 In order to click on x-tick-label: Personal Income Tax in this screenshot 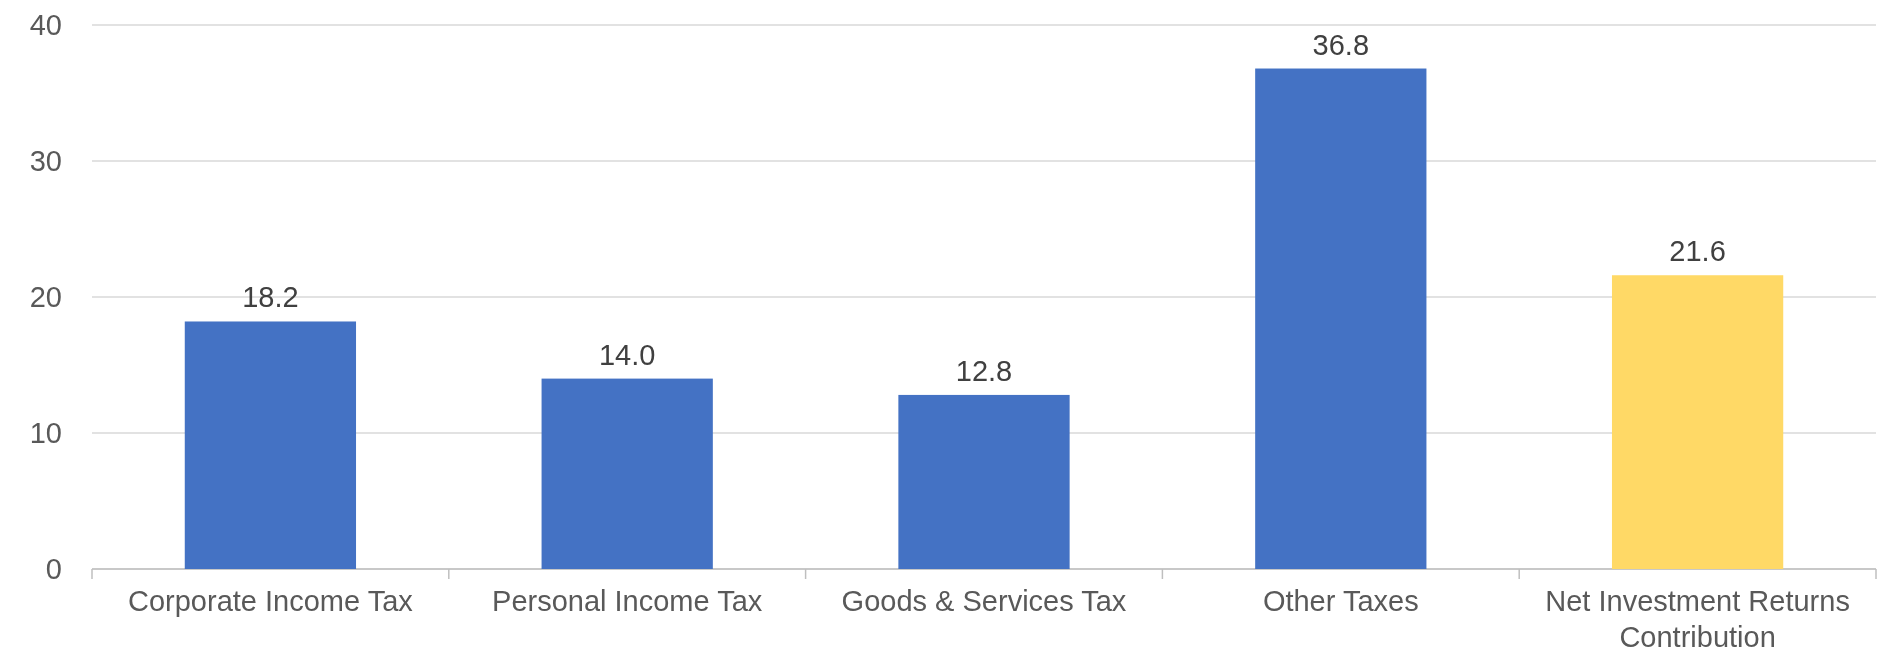, I will do `click(627, 601)`.